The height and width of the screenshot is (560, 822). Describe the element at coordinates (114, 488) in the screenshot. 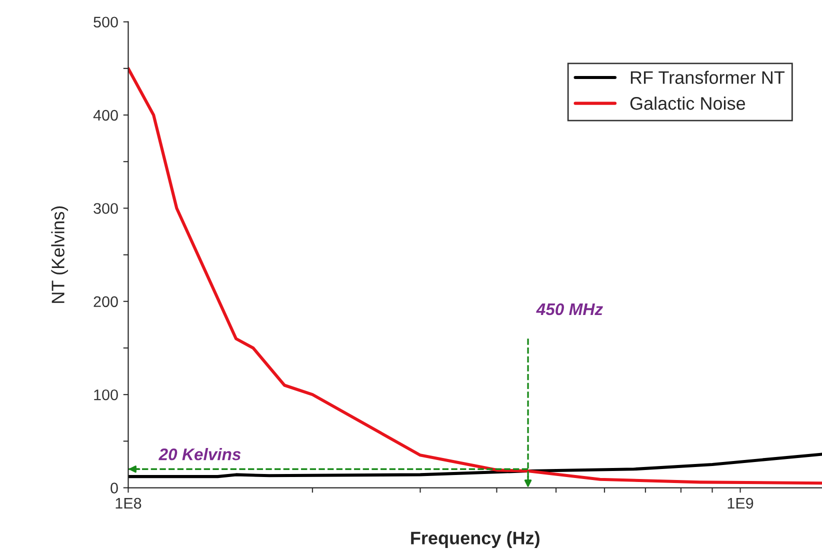

I see `y-tick-label: 0` at that location.